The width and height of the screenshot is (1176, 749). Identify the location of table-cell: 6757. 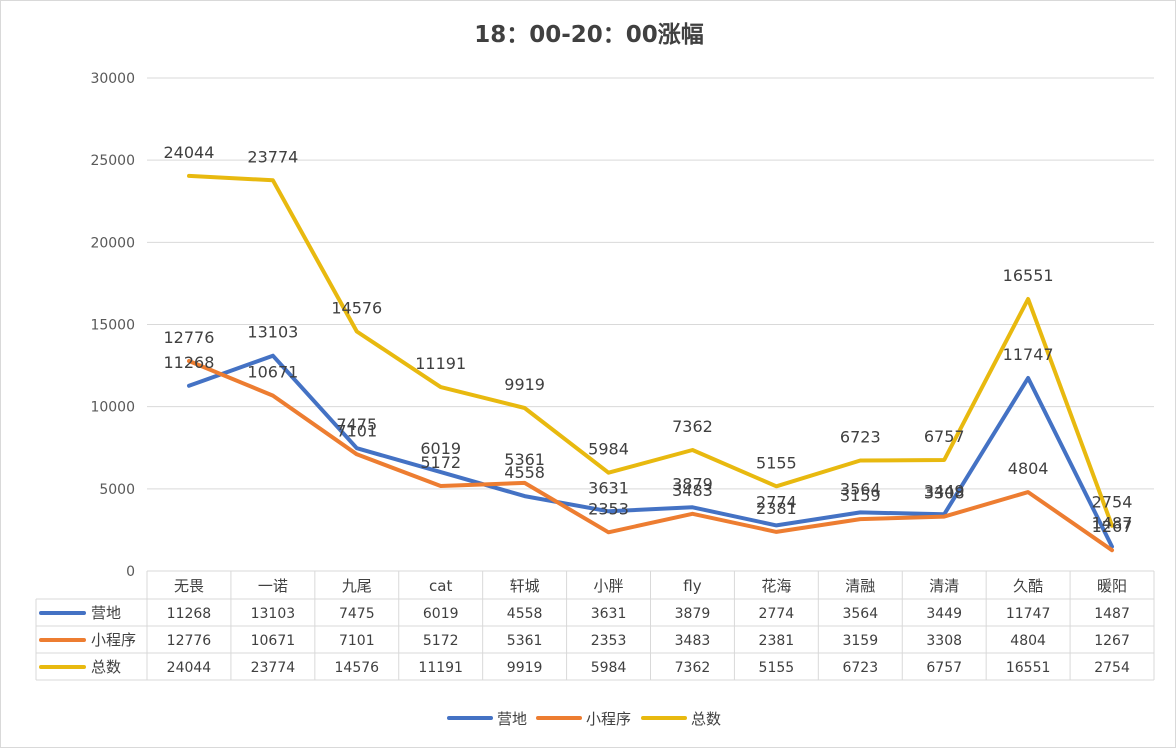
(944, 668).